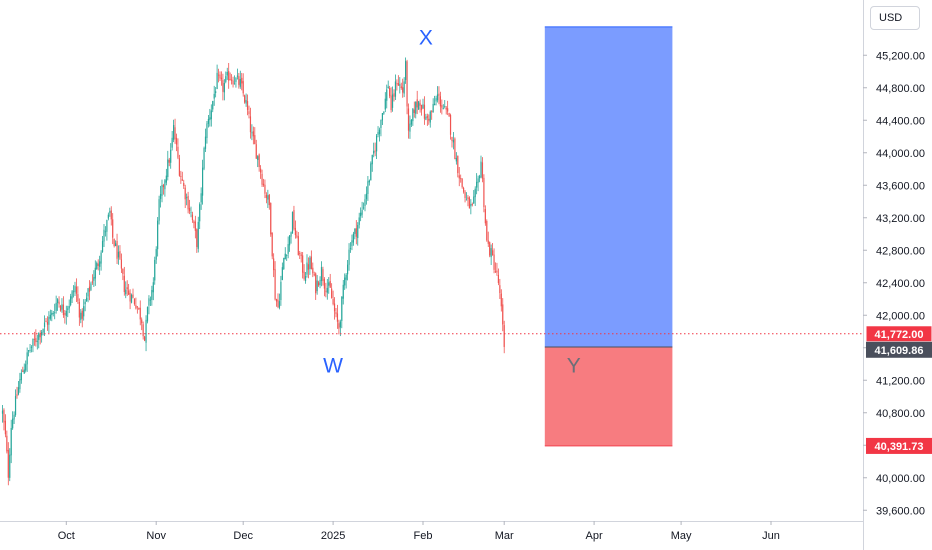 Image resolution: width=932 pixels, height=550 pixels. I want to click on wave-label-w: W, so click(333, 366).